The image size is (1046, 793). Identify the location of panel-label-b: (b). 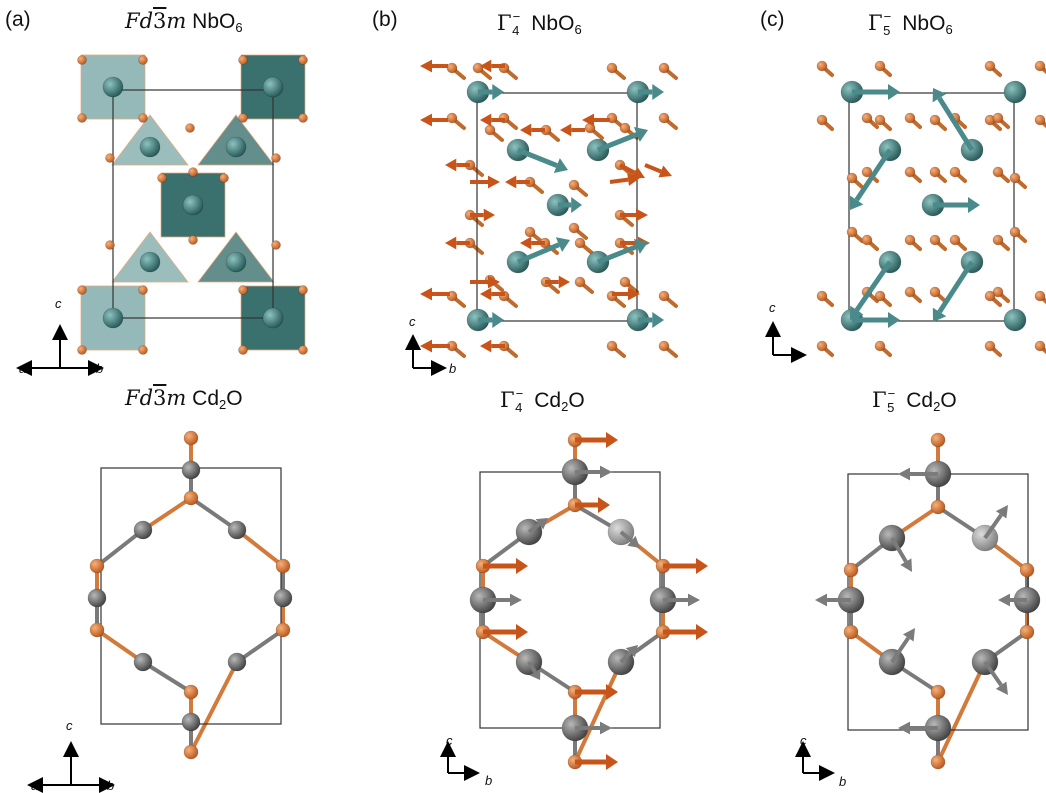
(385, 19).